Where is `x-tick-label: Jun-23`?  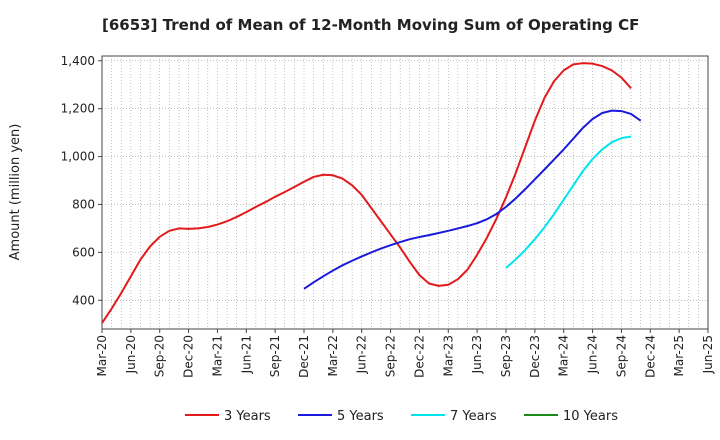 x-tick-label: Jun-23 is located at coordinates (477, 354).